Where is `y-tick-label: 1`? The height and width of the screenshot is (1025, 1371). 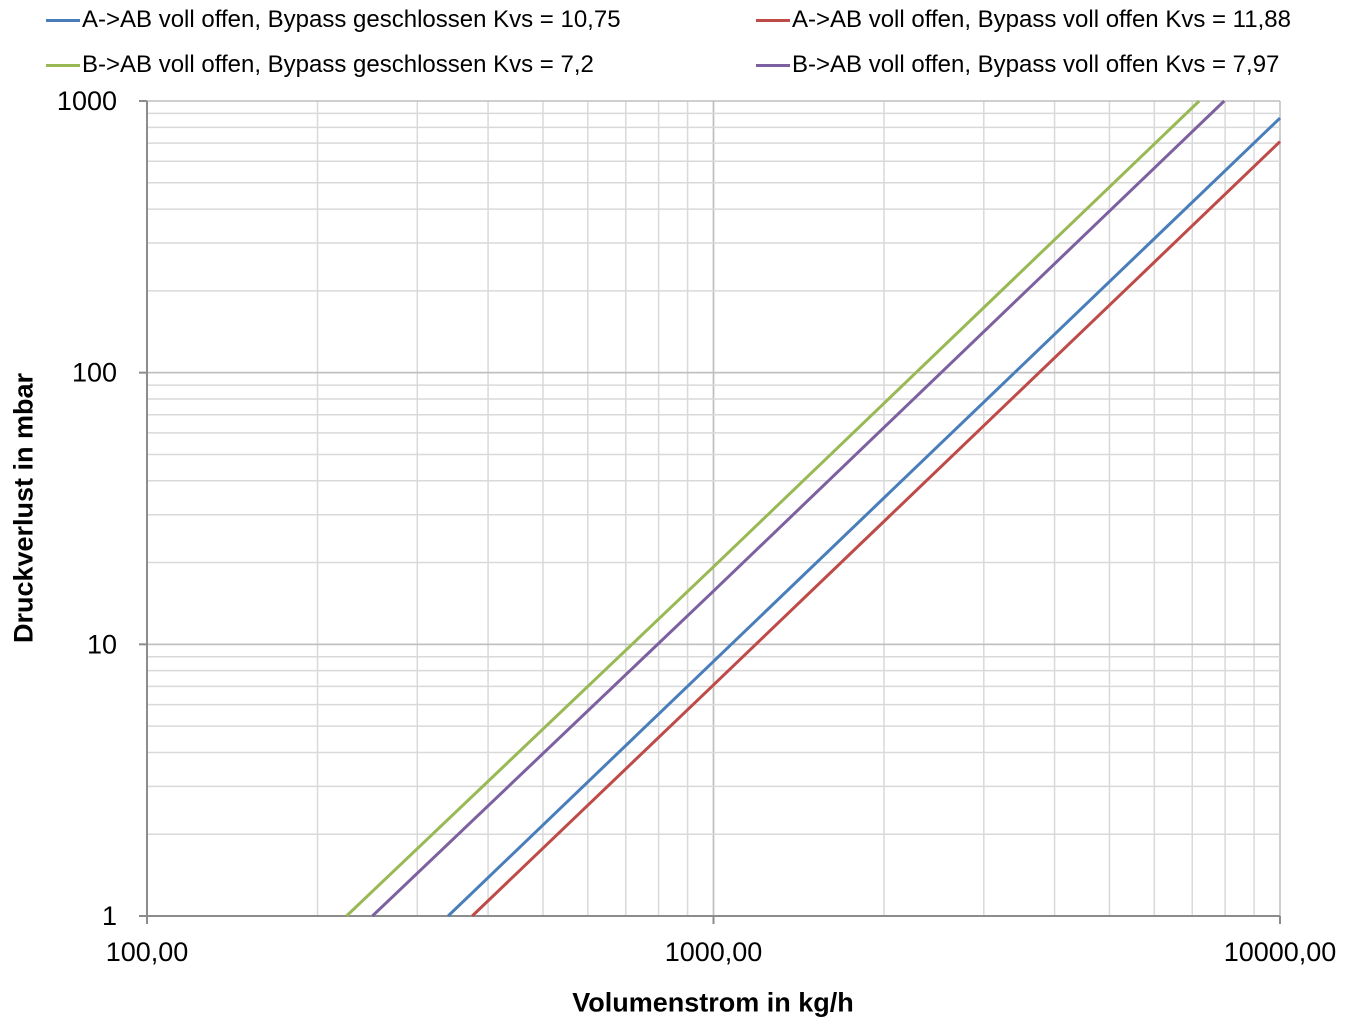 y-tick-label: 1 is located at coordinates (109, 916).